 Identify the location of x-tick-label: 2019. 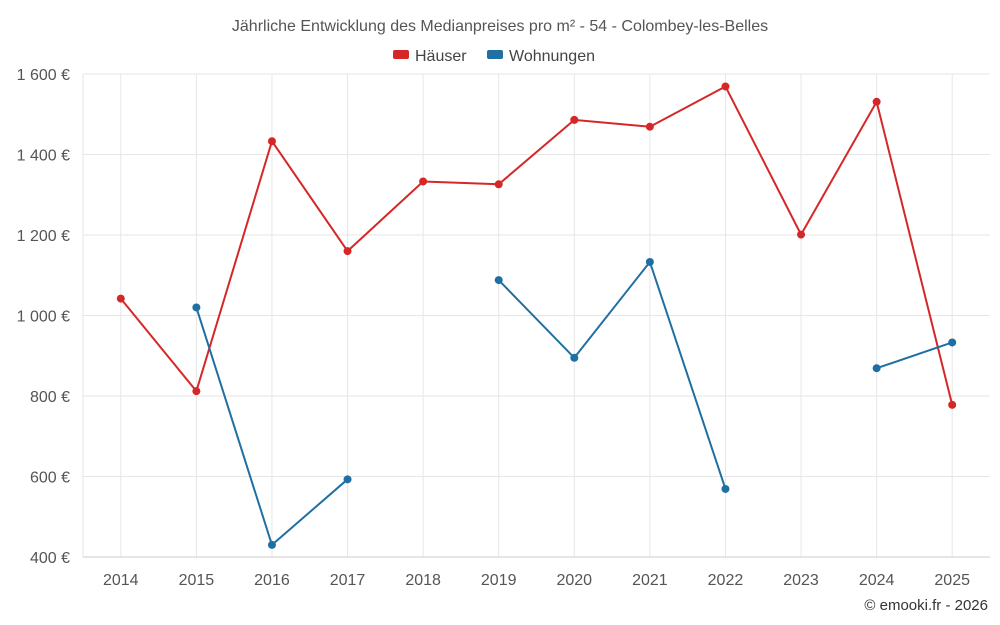
(499, 580).